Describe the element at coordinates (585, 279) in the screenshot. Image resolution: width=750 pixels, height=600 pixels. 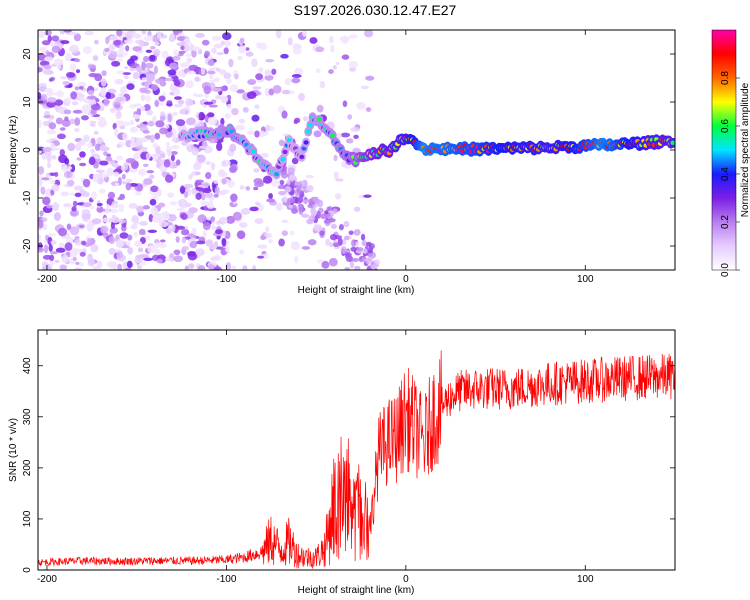
I see `spectrogram-x-tick-label: 100` at that location.